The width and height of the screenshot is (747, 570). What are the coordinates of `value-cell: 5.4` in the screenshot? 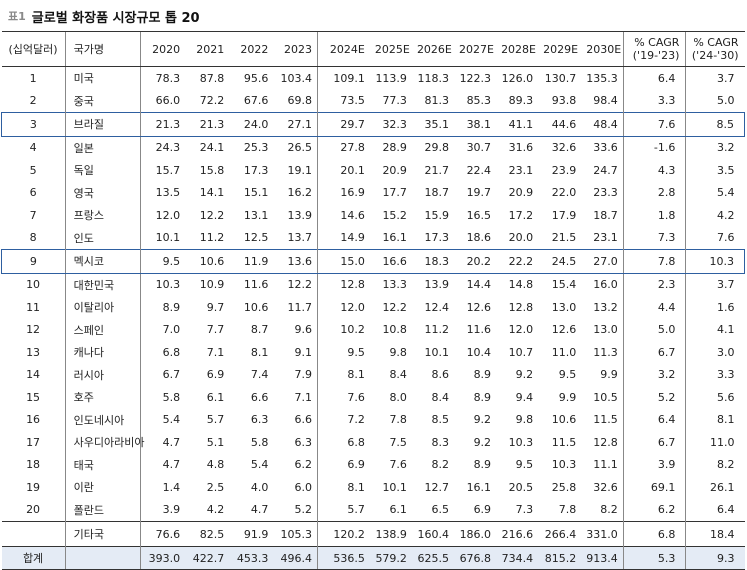 It's located at (162, 419).